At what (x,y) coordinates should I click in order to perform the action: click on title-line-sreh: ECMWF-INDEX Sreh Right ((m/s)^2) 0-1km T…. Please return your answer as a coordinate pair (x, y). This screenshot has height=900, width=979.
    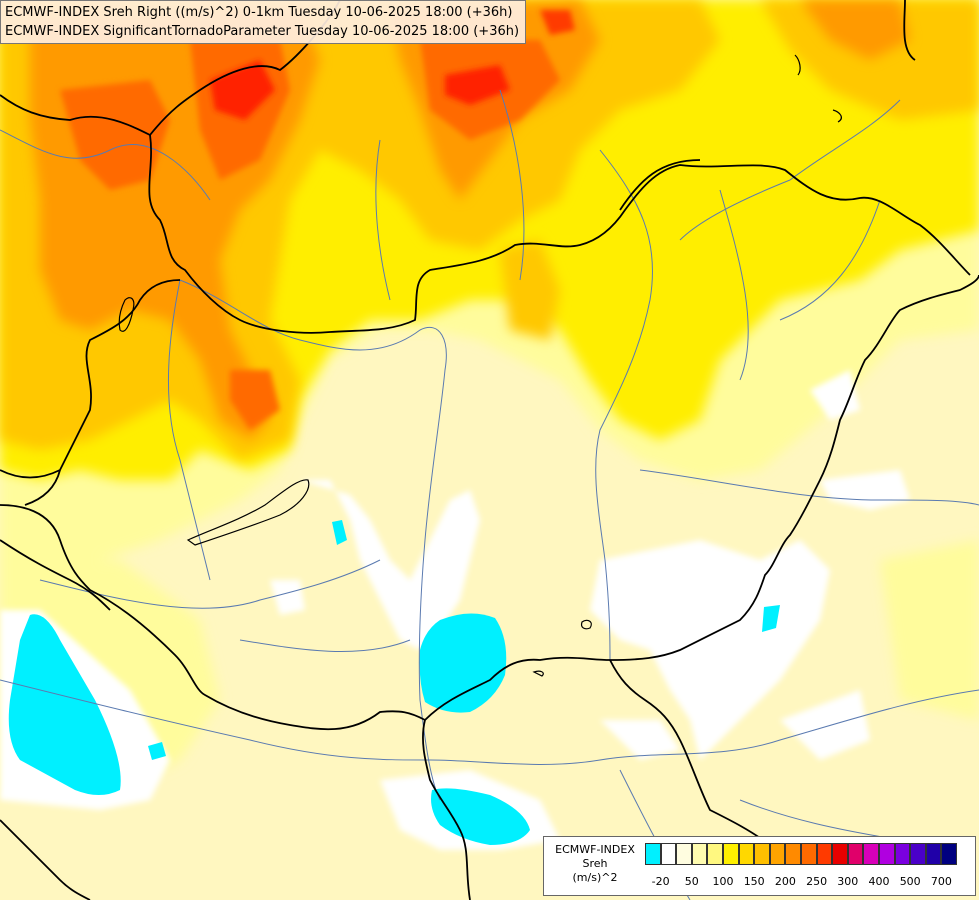
    Looking at the image, I should click on (259, 12).